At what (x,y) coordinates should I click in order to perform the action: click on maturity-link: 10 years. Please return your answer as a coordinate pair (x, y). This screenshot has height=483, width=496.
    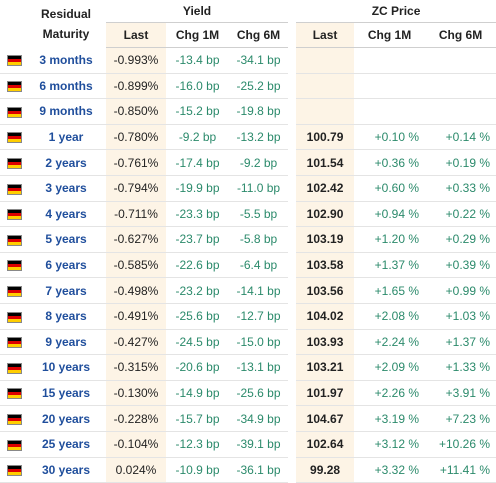
    Looking at the image, I should click on (66, 367).